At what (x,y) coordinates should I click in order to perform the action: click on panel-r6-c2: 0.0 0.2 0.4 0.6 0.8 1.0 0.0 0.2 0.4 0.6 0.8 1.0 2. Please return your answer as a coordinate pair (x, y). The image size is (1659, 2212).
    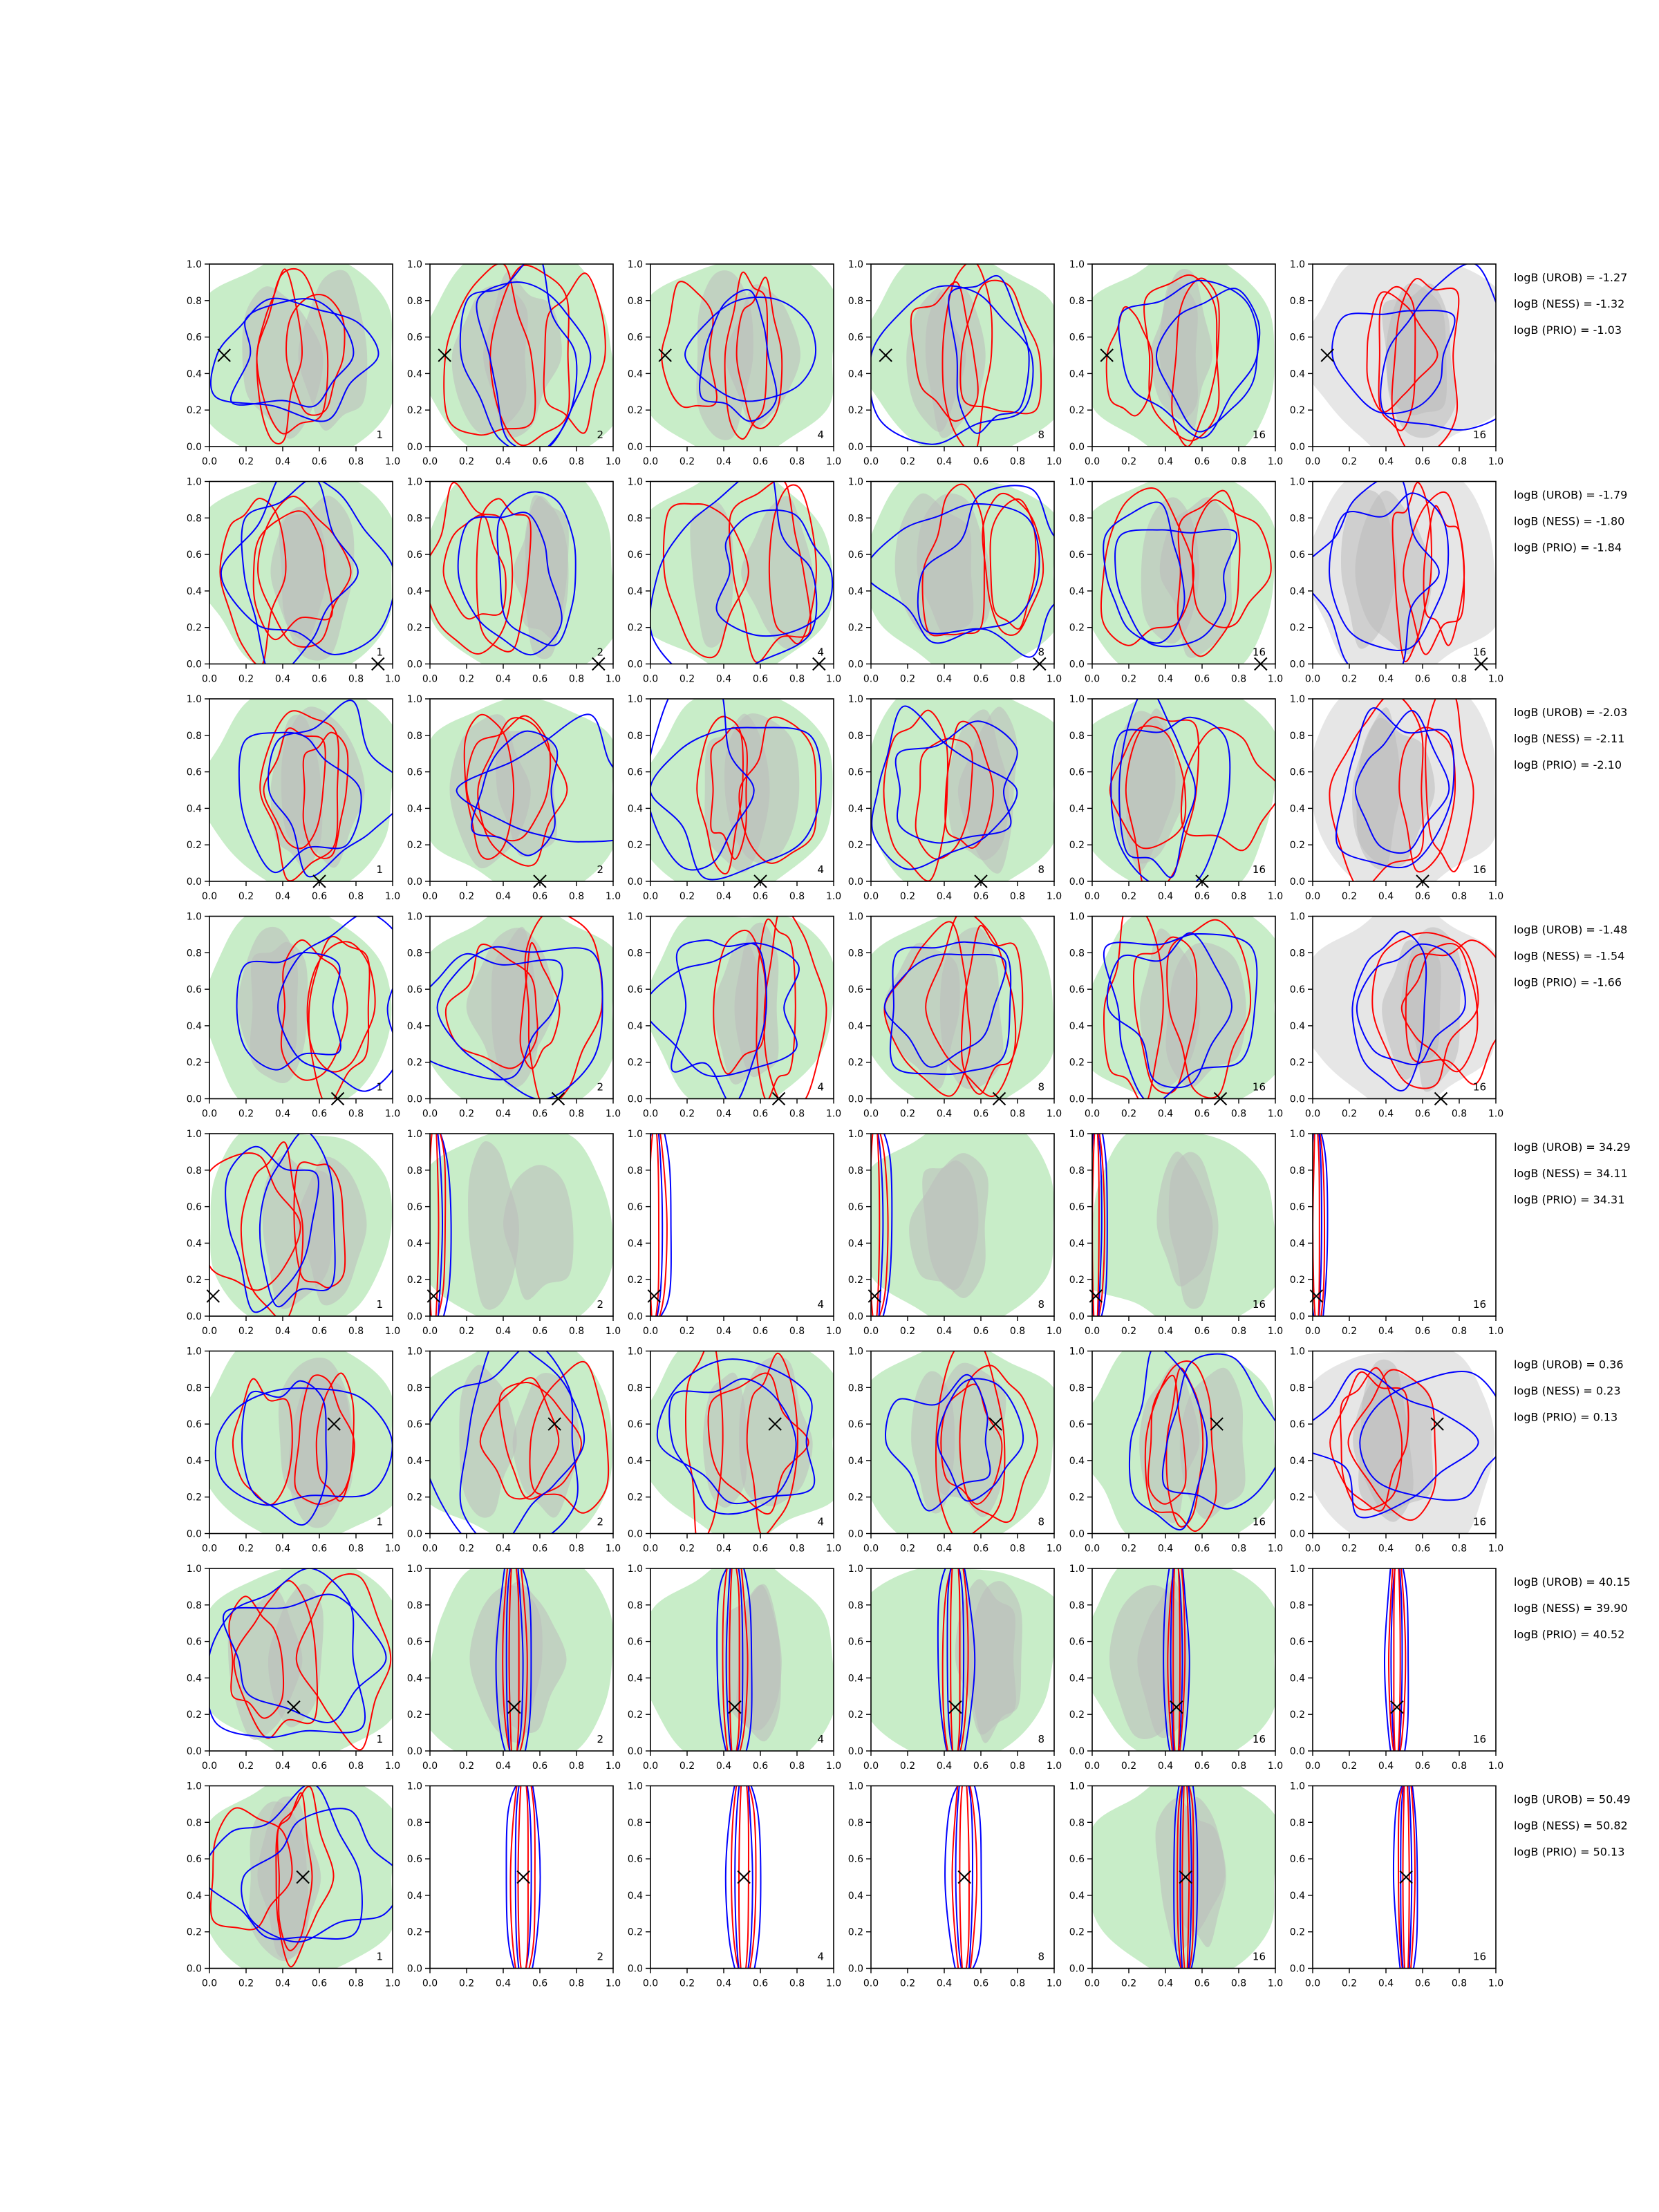
    Looking at the image, I should click on (514, 1451).